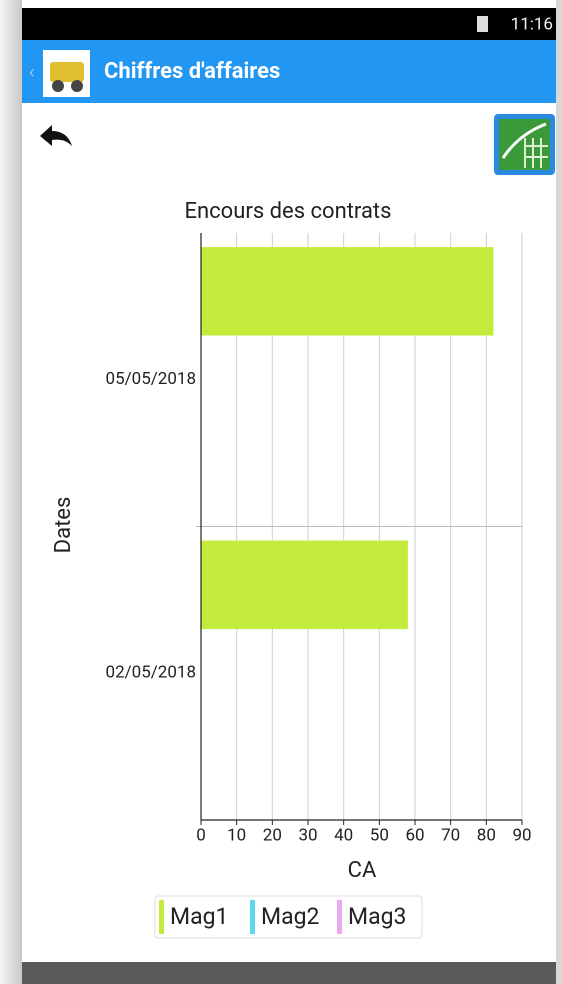  What do you see at coordinates (482, 24) in the screenshot?
I see `battery-icon` at bounding box center [482, 24].